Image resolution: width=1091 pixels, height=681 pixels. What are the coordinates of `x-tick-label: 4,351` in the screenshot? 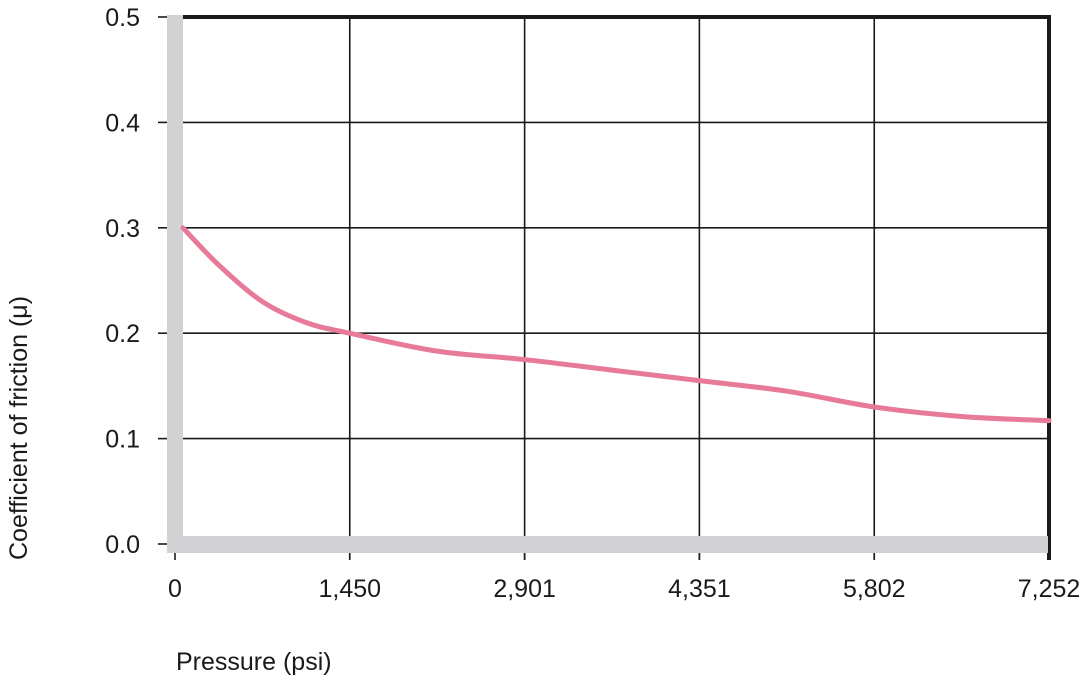 It's located at (699, 589).